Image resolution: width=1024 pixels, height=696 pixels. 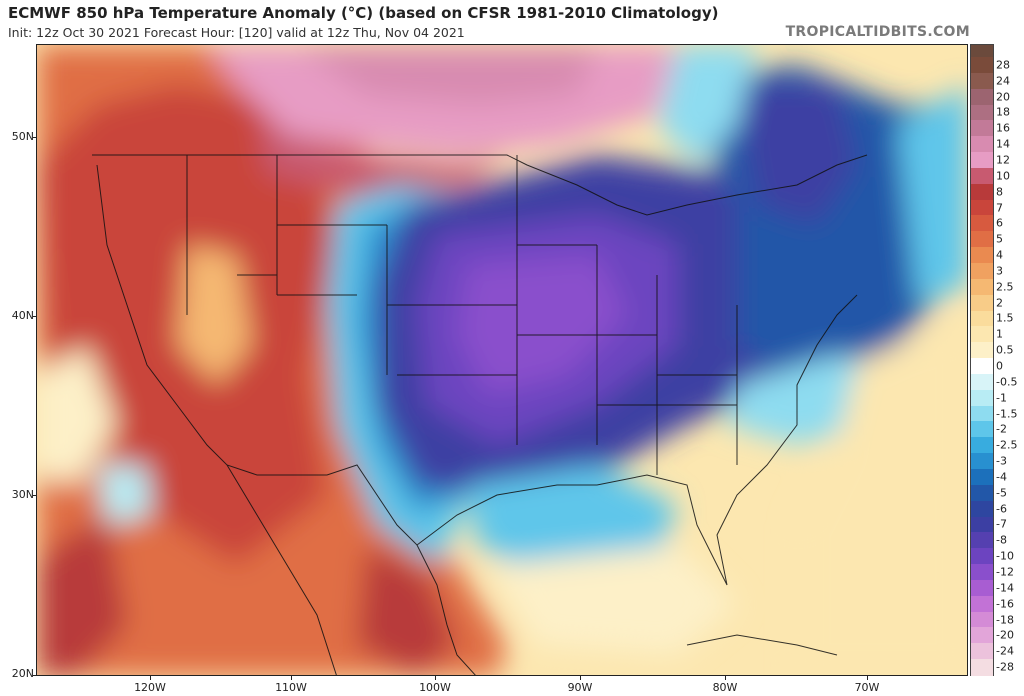 What do you see at coordinates (1005, 318) in the screenshot?
I see `colorbar-label: 1.5` at bounding box center [1005, 318].